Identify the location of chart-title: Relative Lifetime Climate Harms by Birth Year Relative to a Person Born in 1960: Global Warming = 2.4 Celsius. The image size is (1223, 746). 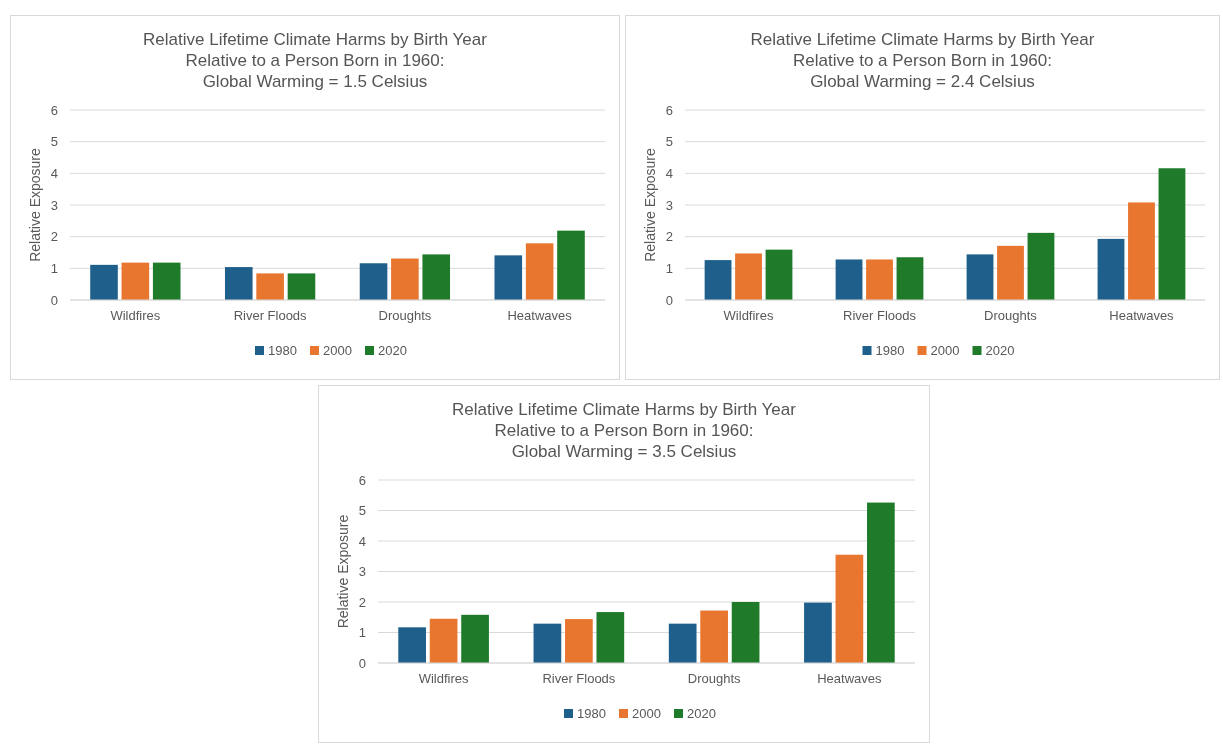
(922, 60).